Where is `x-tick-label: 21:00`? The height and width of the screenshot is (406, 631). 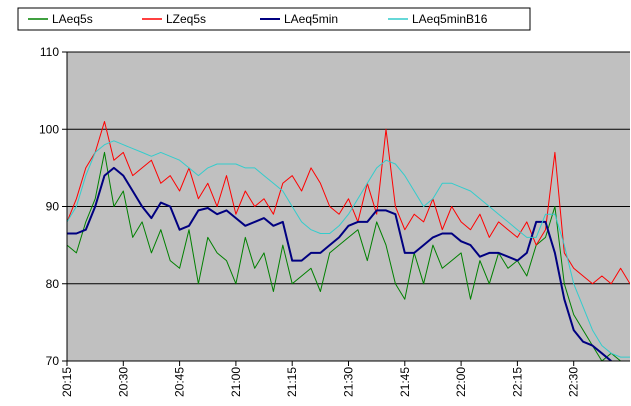 x-tick-label: 21:00 is located at coordinates (236, 382).